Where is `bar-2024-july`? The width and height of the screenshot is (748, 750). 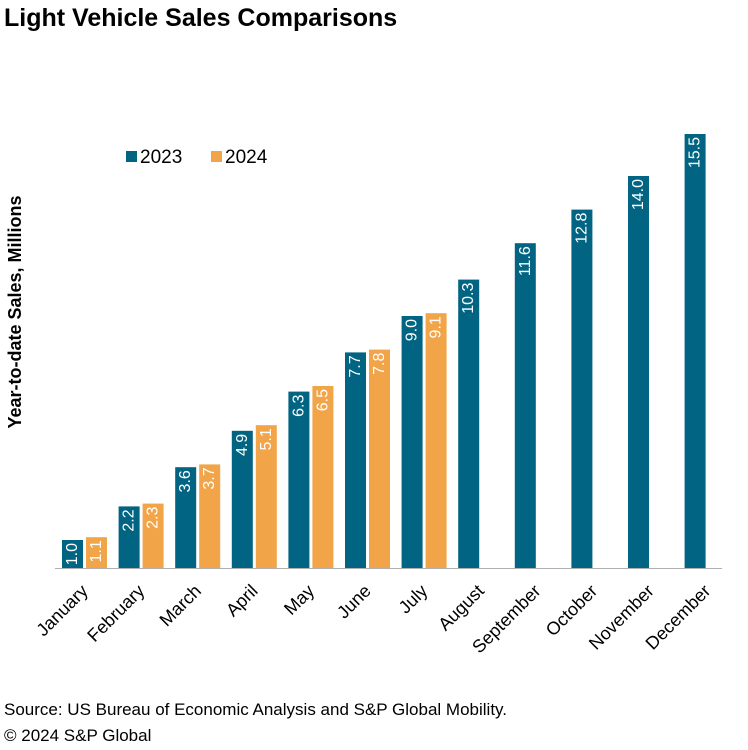
bar-2024-july is located at coordinates (436, 440).